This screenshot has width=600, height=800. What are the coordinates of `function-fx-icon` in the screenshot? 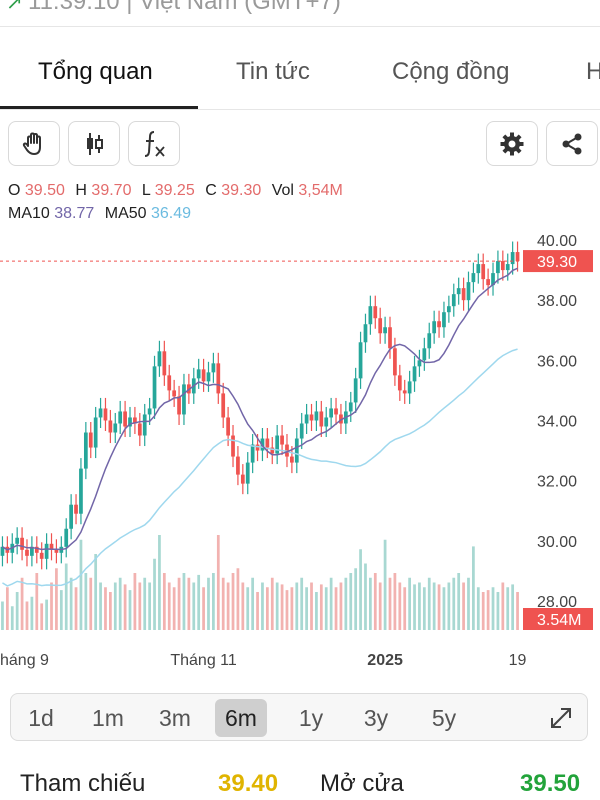 It's located at (154, 143).